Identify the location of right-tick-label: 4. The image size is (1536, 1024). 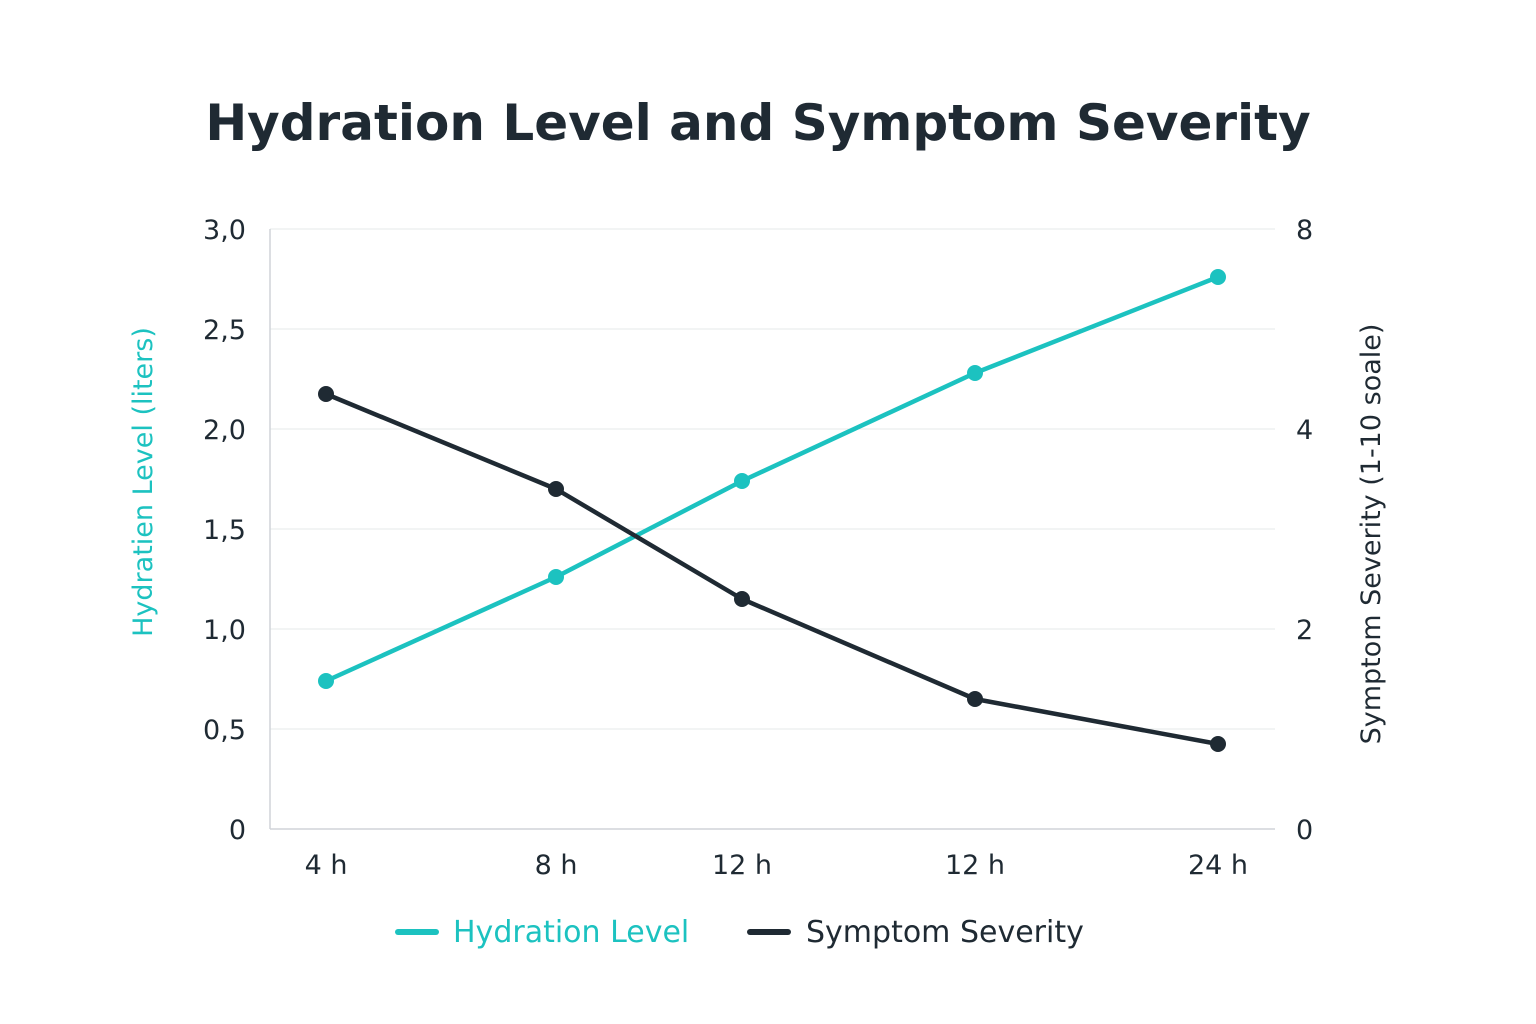
(1304, 430).